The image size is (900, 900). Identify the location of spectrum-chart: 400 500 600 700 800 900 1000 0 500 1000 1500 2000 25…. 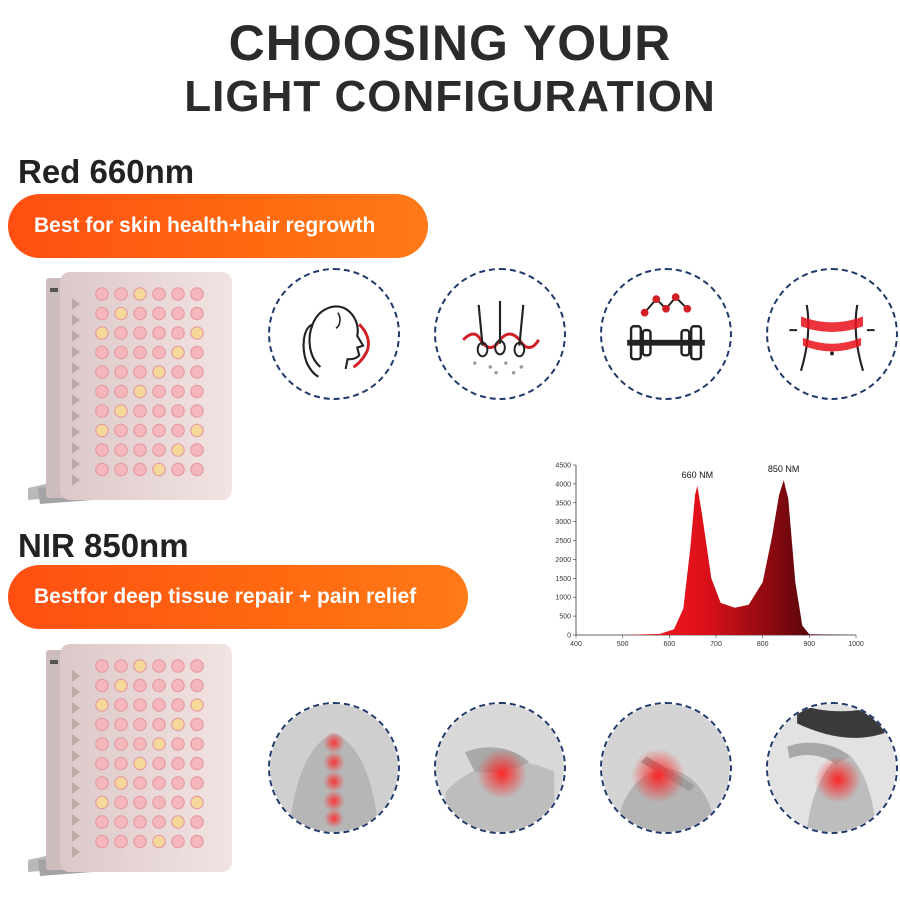
(708, 555).